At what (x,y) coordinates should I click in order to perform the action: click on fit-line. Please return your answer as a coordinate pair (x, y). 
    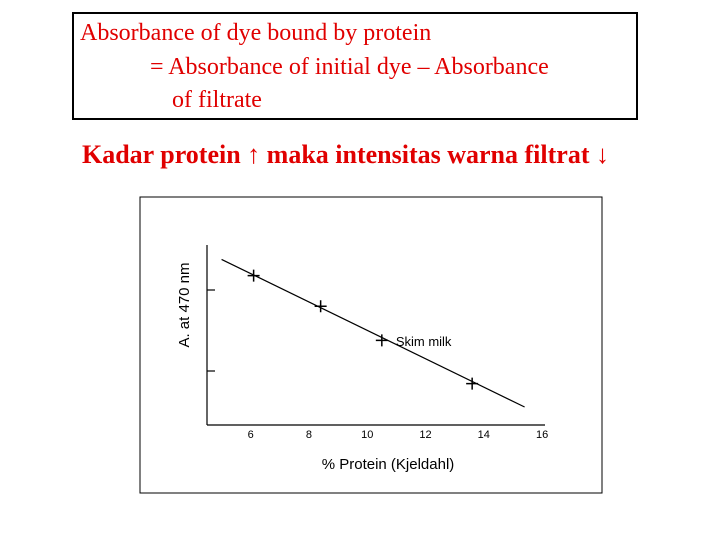
    Looking at the image, I should click on (373, 333).